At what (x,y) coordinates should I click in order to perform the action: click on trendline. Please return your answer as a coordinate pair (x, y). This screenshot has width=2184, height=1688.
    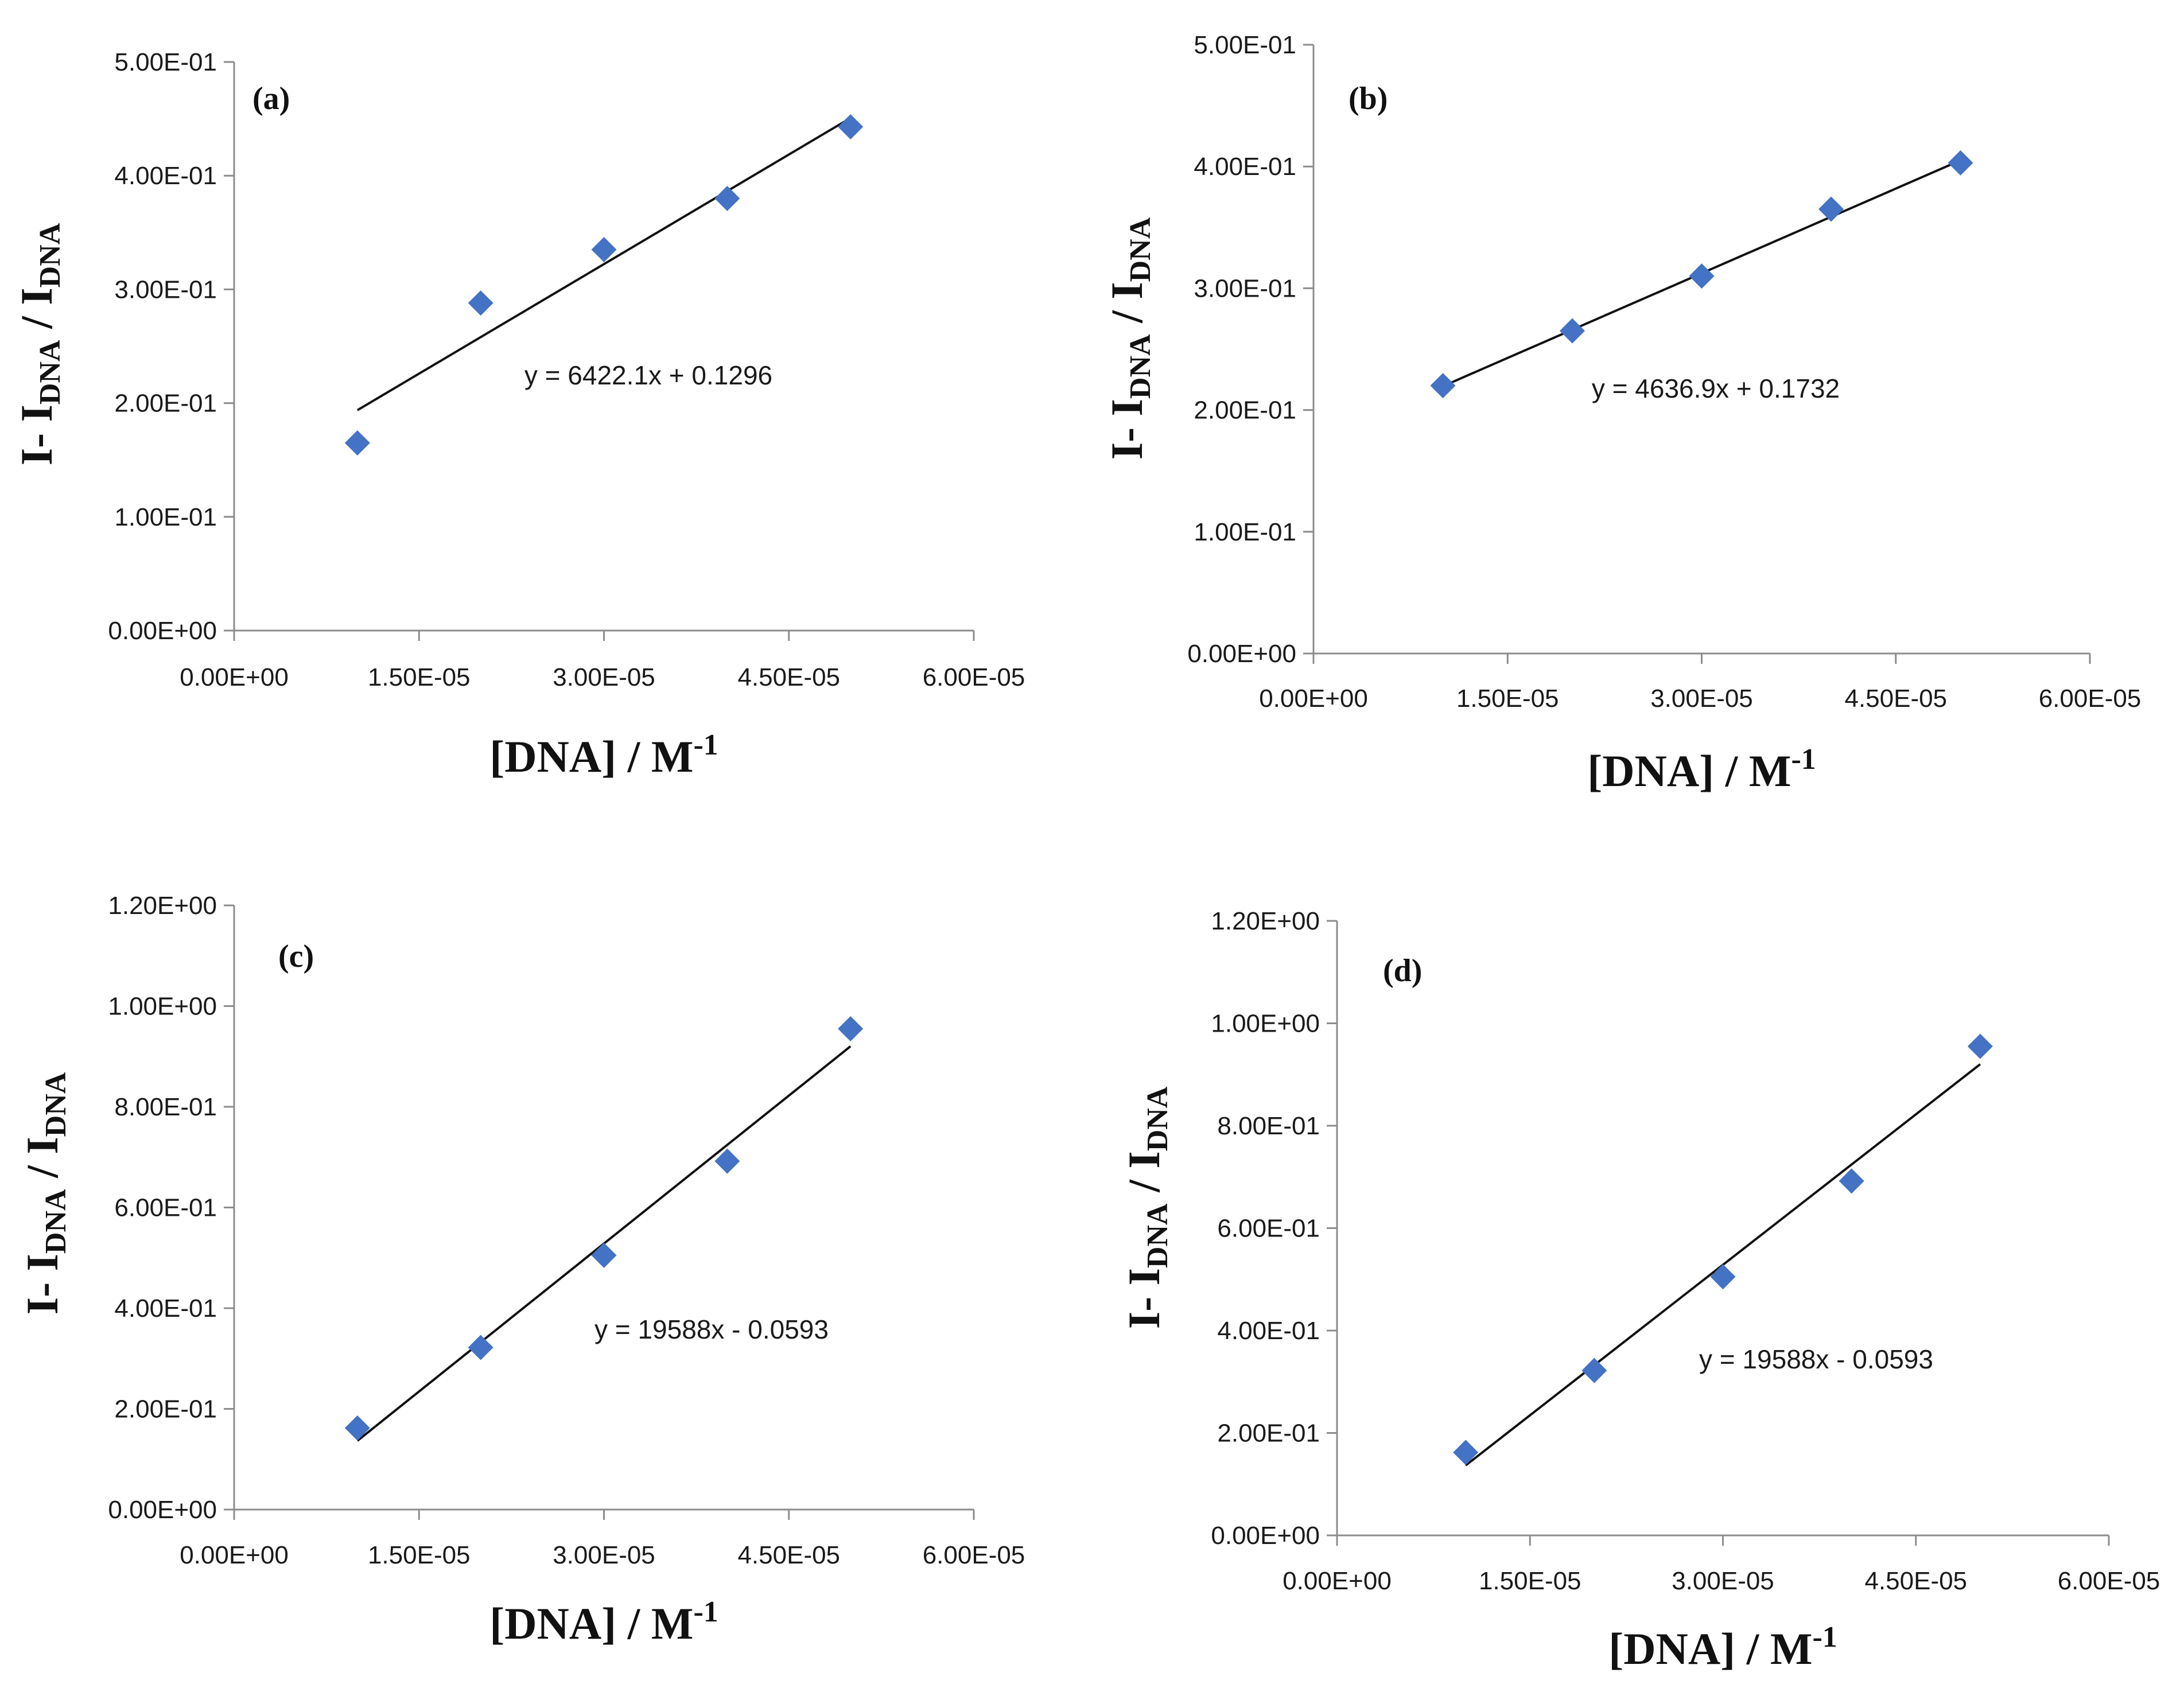
    Looking at the image, I should click on (604, 263).